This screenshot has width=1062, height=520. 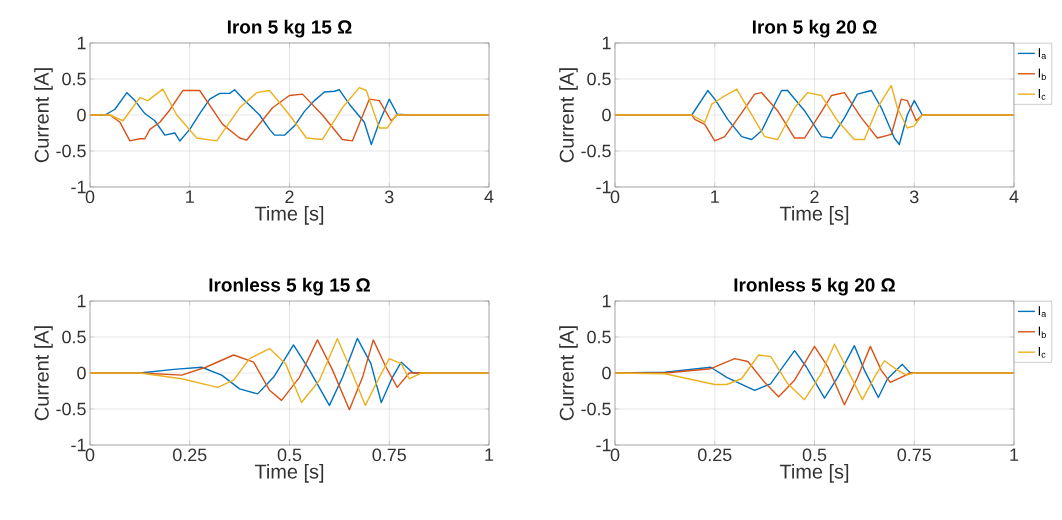 I want to click on chart-title: Iron 5 kg 15 Ω, so click(x=289, y=28).